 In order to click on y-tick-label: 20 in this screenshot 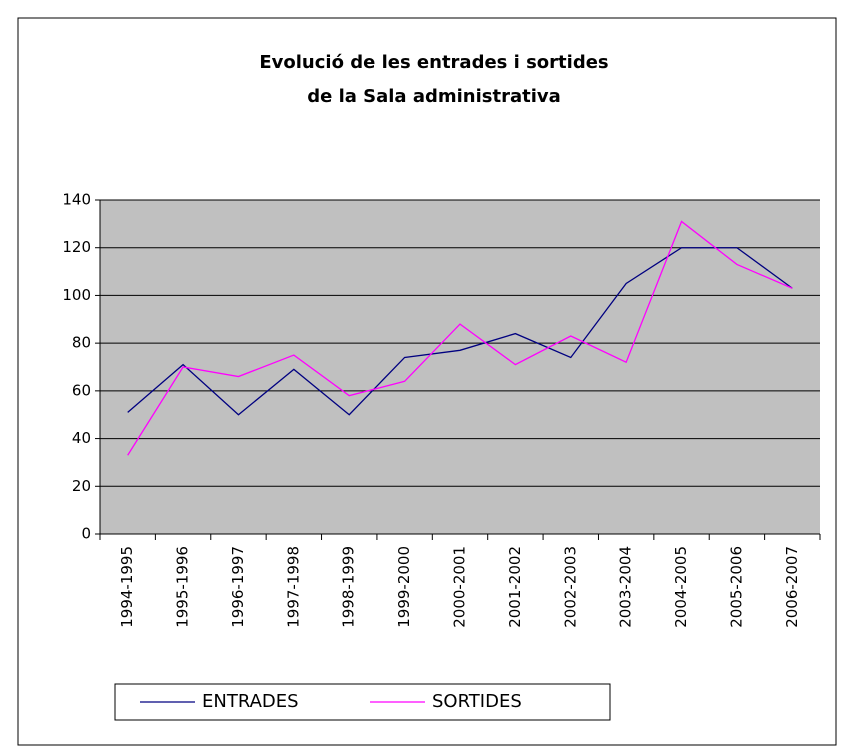, I will do `click(81, 486)`.